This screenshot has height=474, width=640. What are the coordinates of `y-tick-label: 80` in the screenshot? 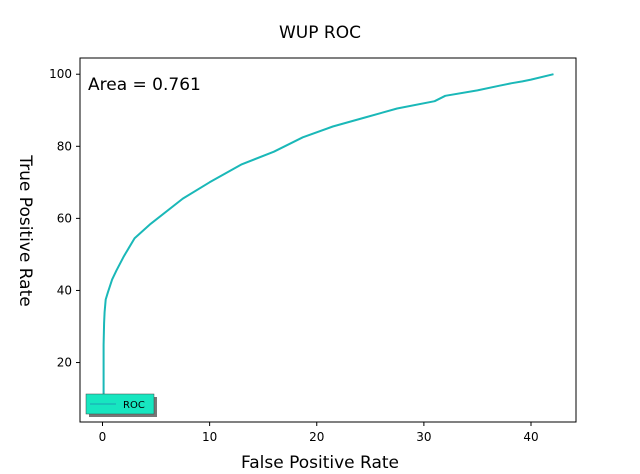 It's located at (64, 146).